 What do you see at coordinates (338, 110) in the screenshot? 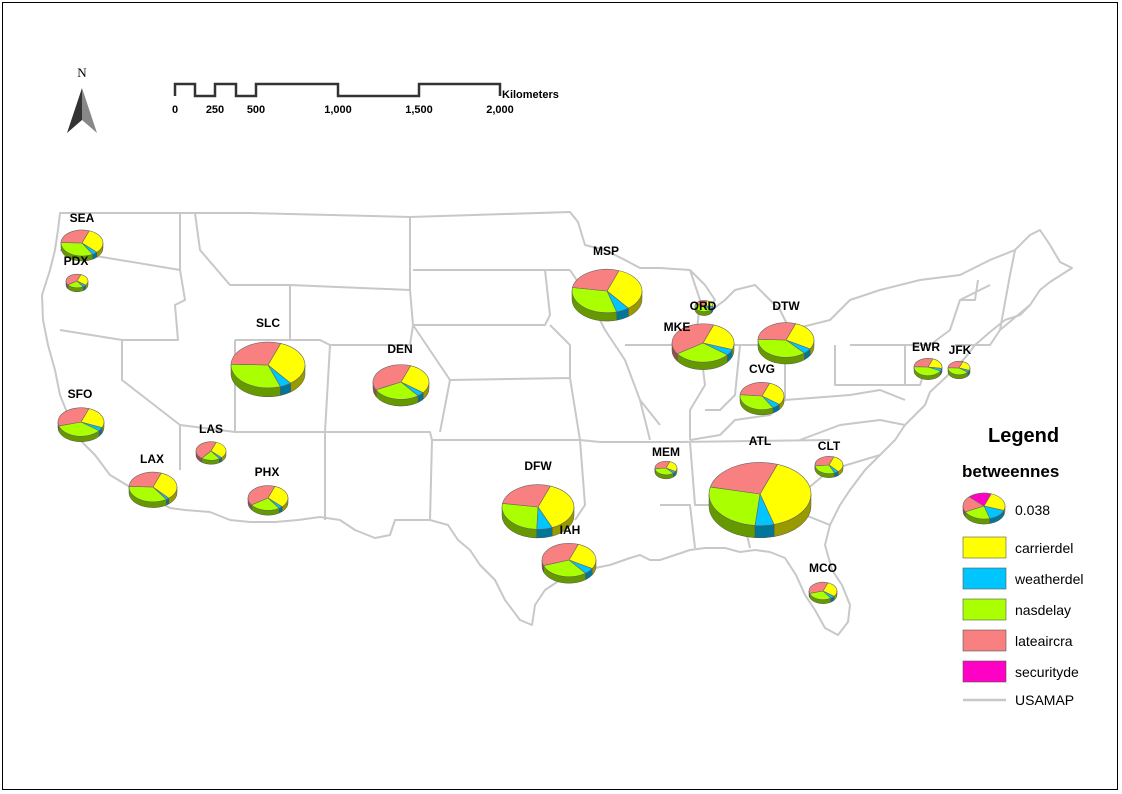
I see `scale-tick-1000: 1,000` at bounding box center [338, 110].